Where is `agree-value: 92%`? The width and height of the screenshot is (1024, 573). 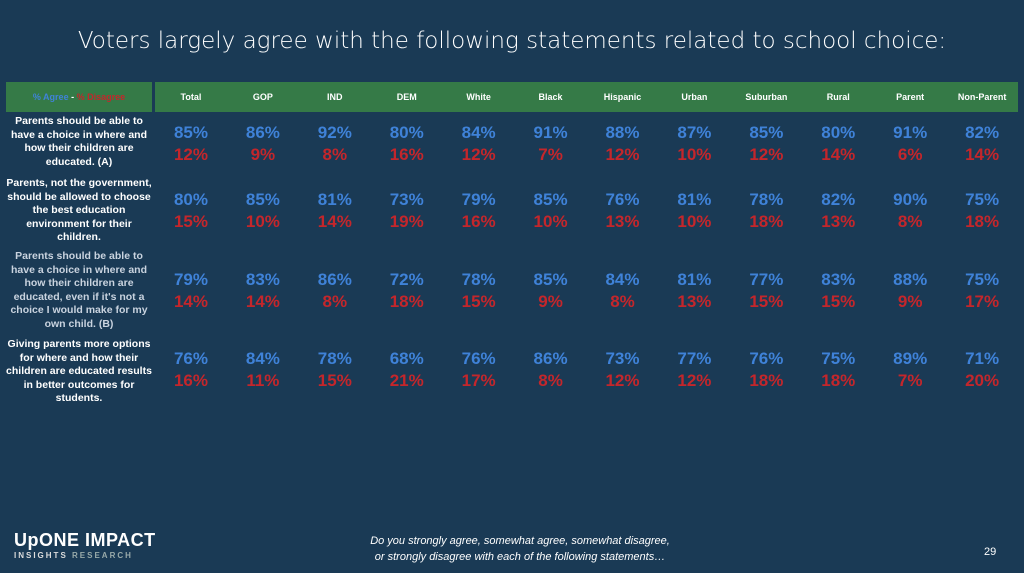
agree-value: 92% is located at coordinates (334, 132).